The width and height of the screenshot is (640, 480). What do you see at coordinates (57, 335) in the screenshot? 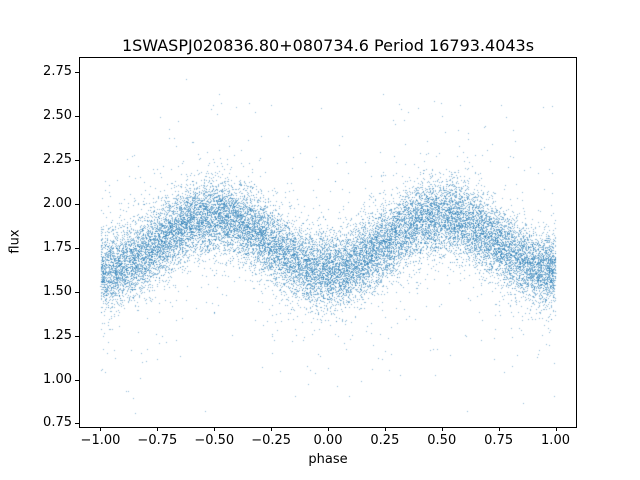
I see `y-tick-label: 1.25` at bounding box center [57, 335].